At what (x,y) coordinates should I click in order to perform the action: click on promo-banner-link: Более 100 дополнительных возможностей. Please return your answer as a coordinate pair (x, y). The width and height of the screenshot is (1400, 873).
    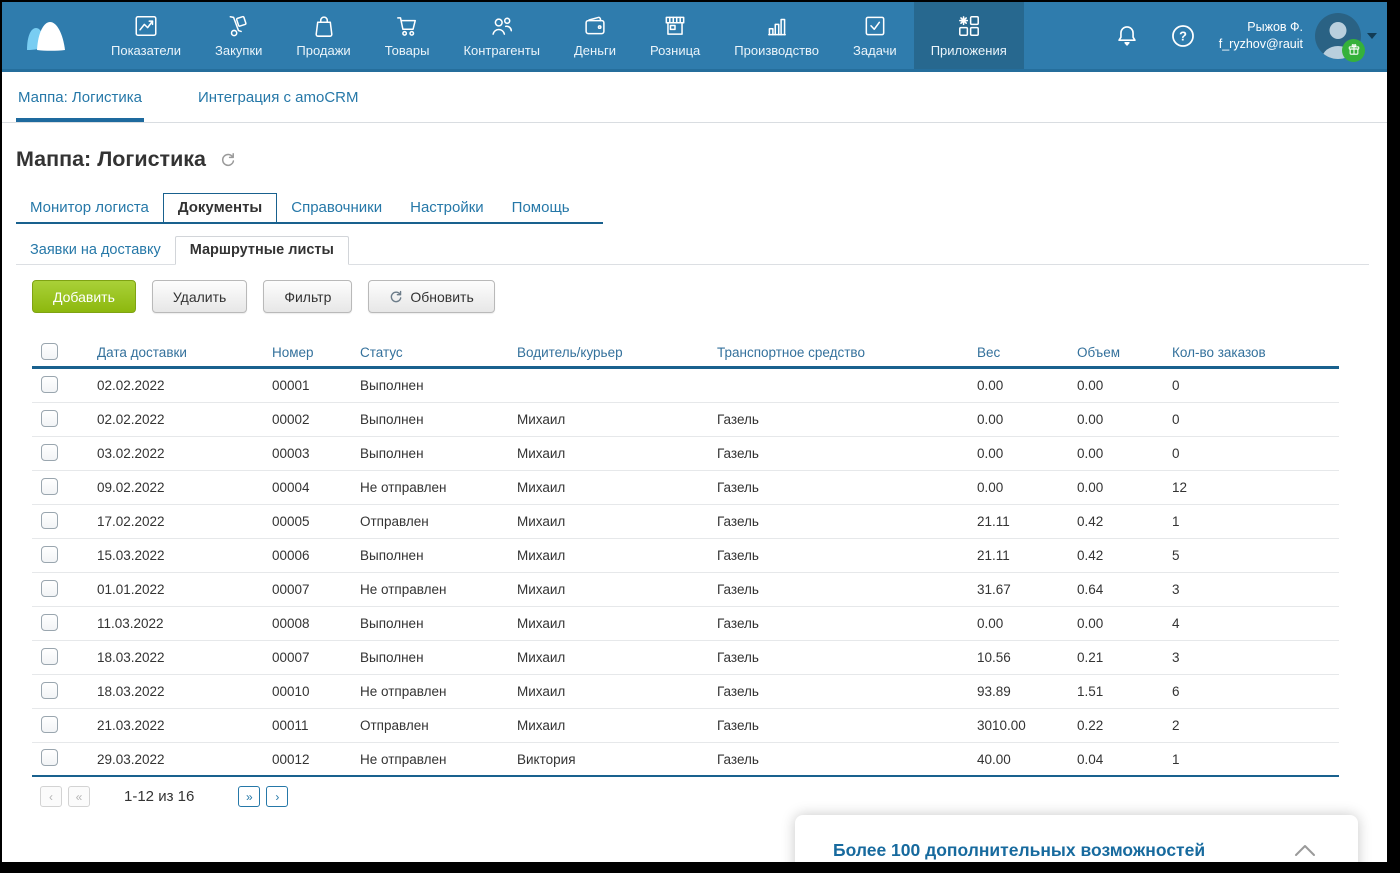
    Looking at the image, I should click on (1019, 849).